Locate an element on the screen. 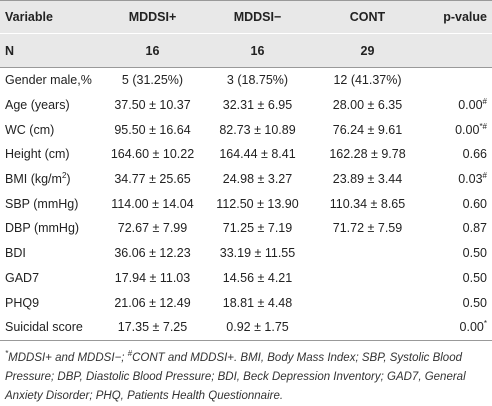 Image resolution: width=492 pixels, height=406 pixels. cell-text: ) is located at coordinates (68, 179).